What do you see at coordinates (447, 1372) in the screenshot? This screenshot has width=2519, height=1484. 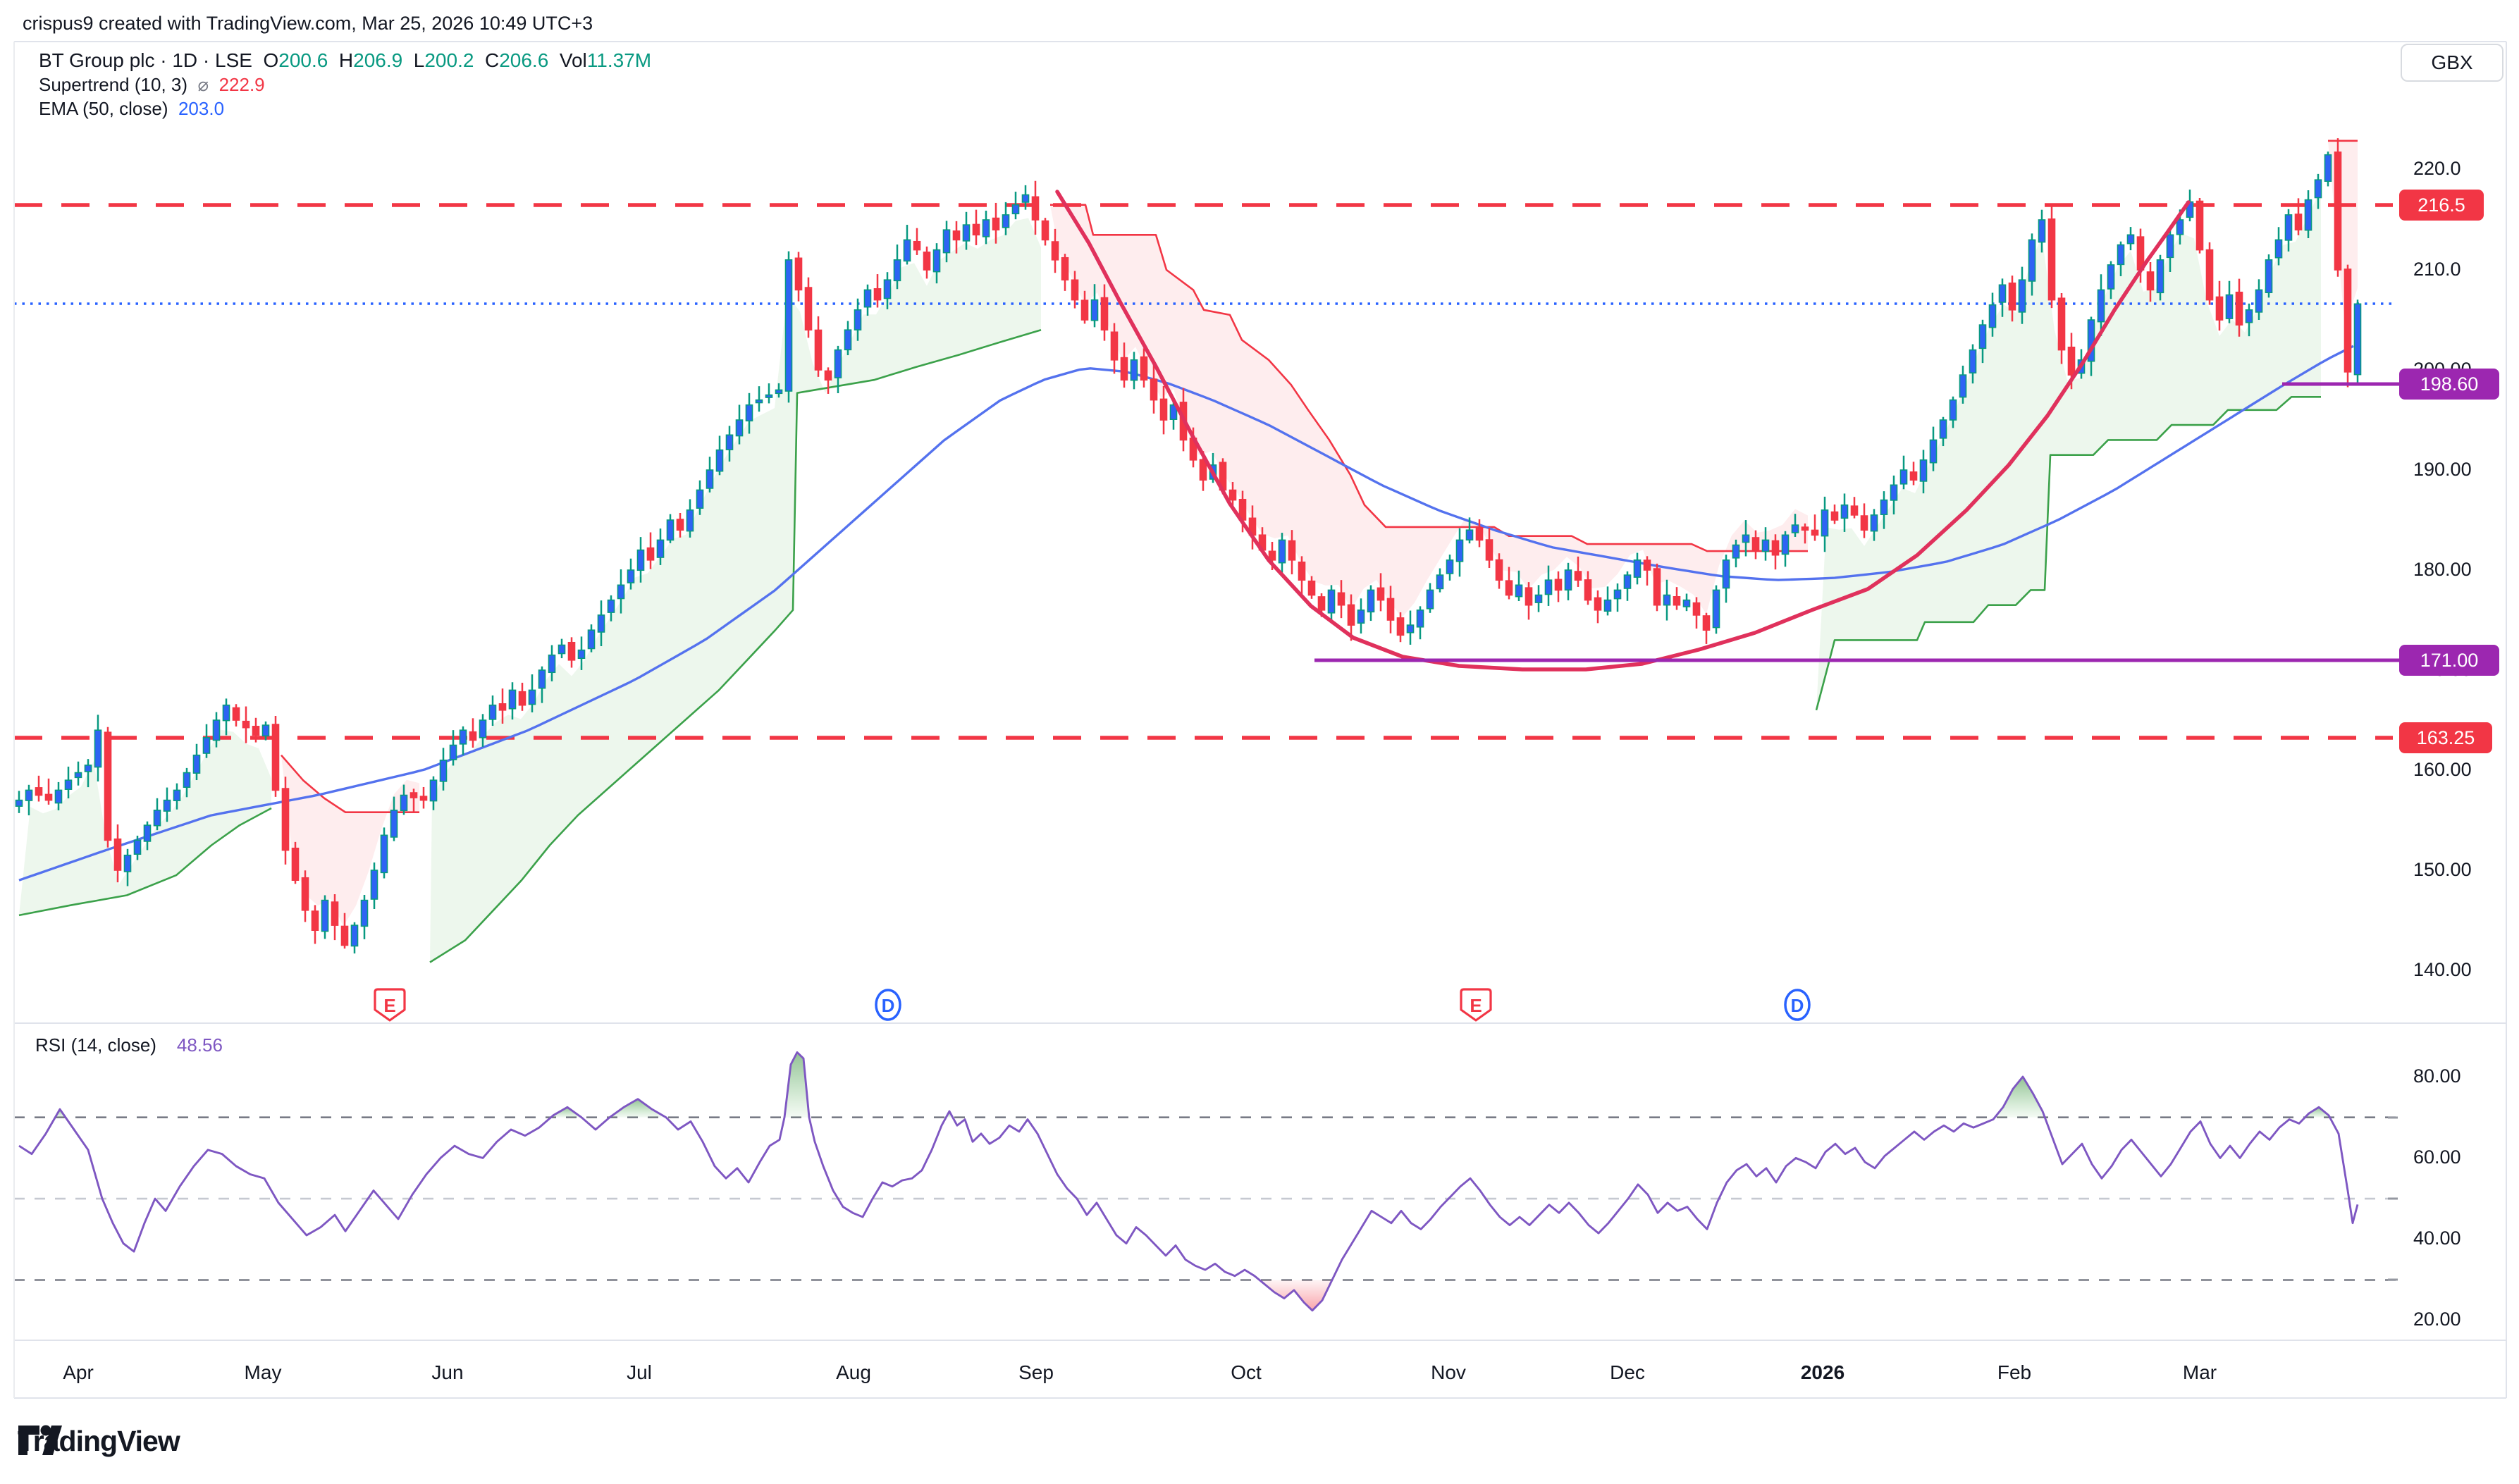 I see `time-axis-label-jun: Jun` at bounding box center [447, 1372].